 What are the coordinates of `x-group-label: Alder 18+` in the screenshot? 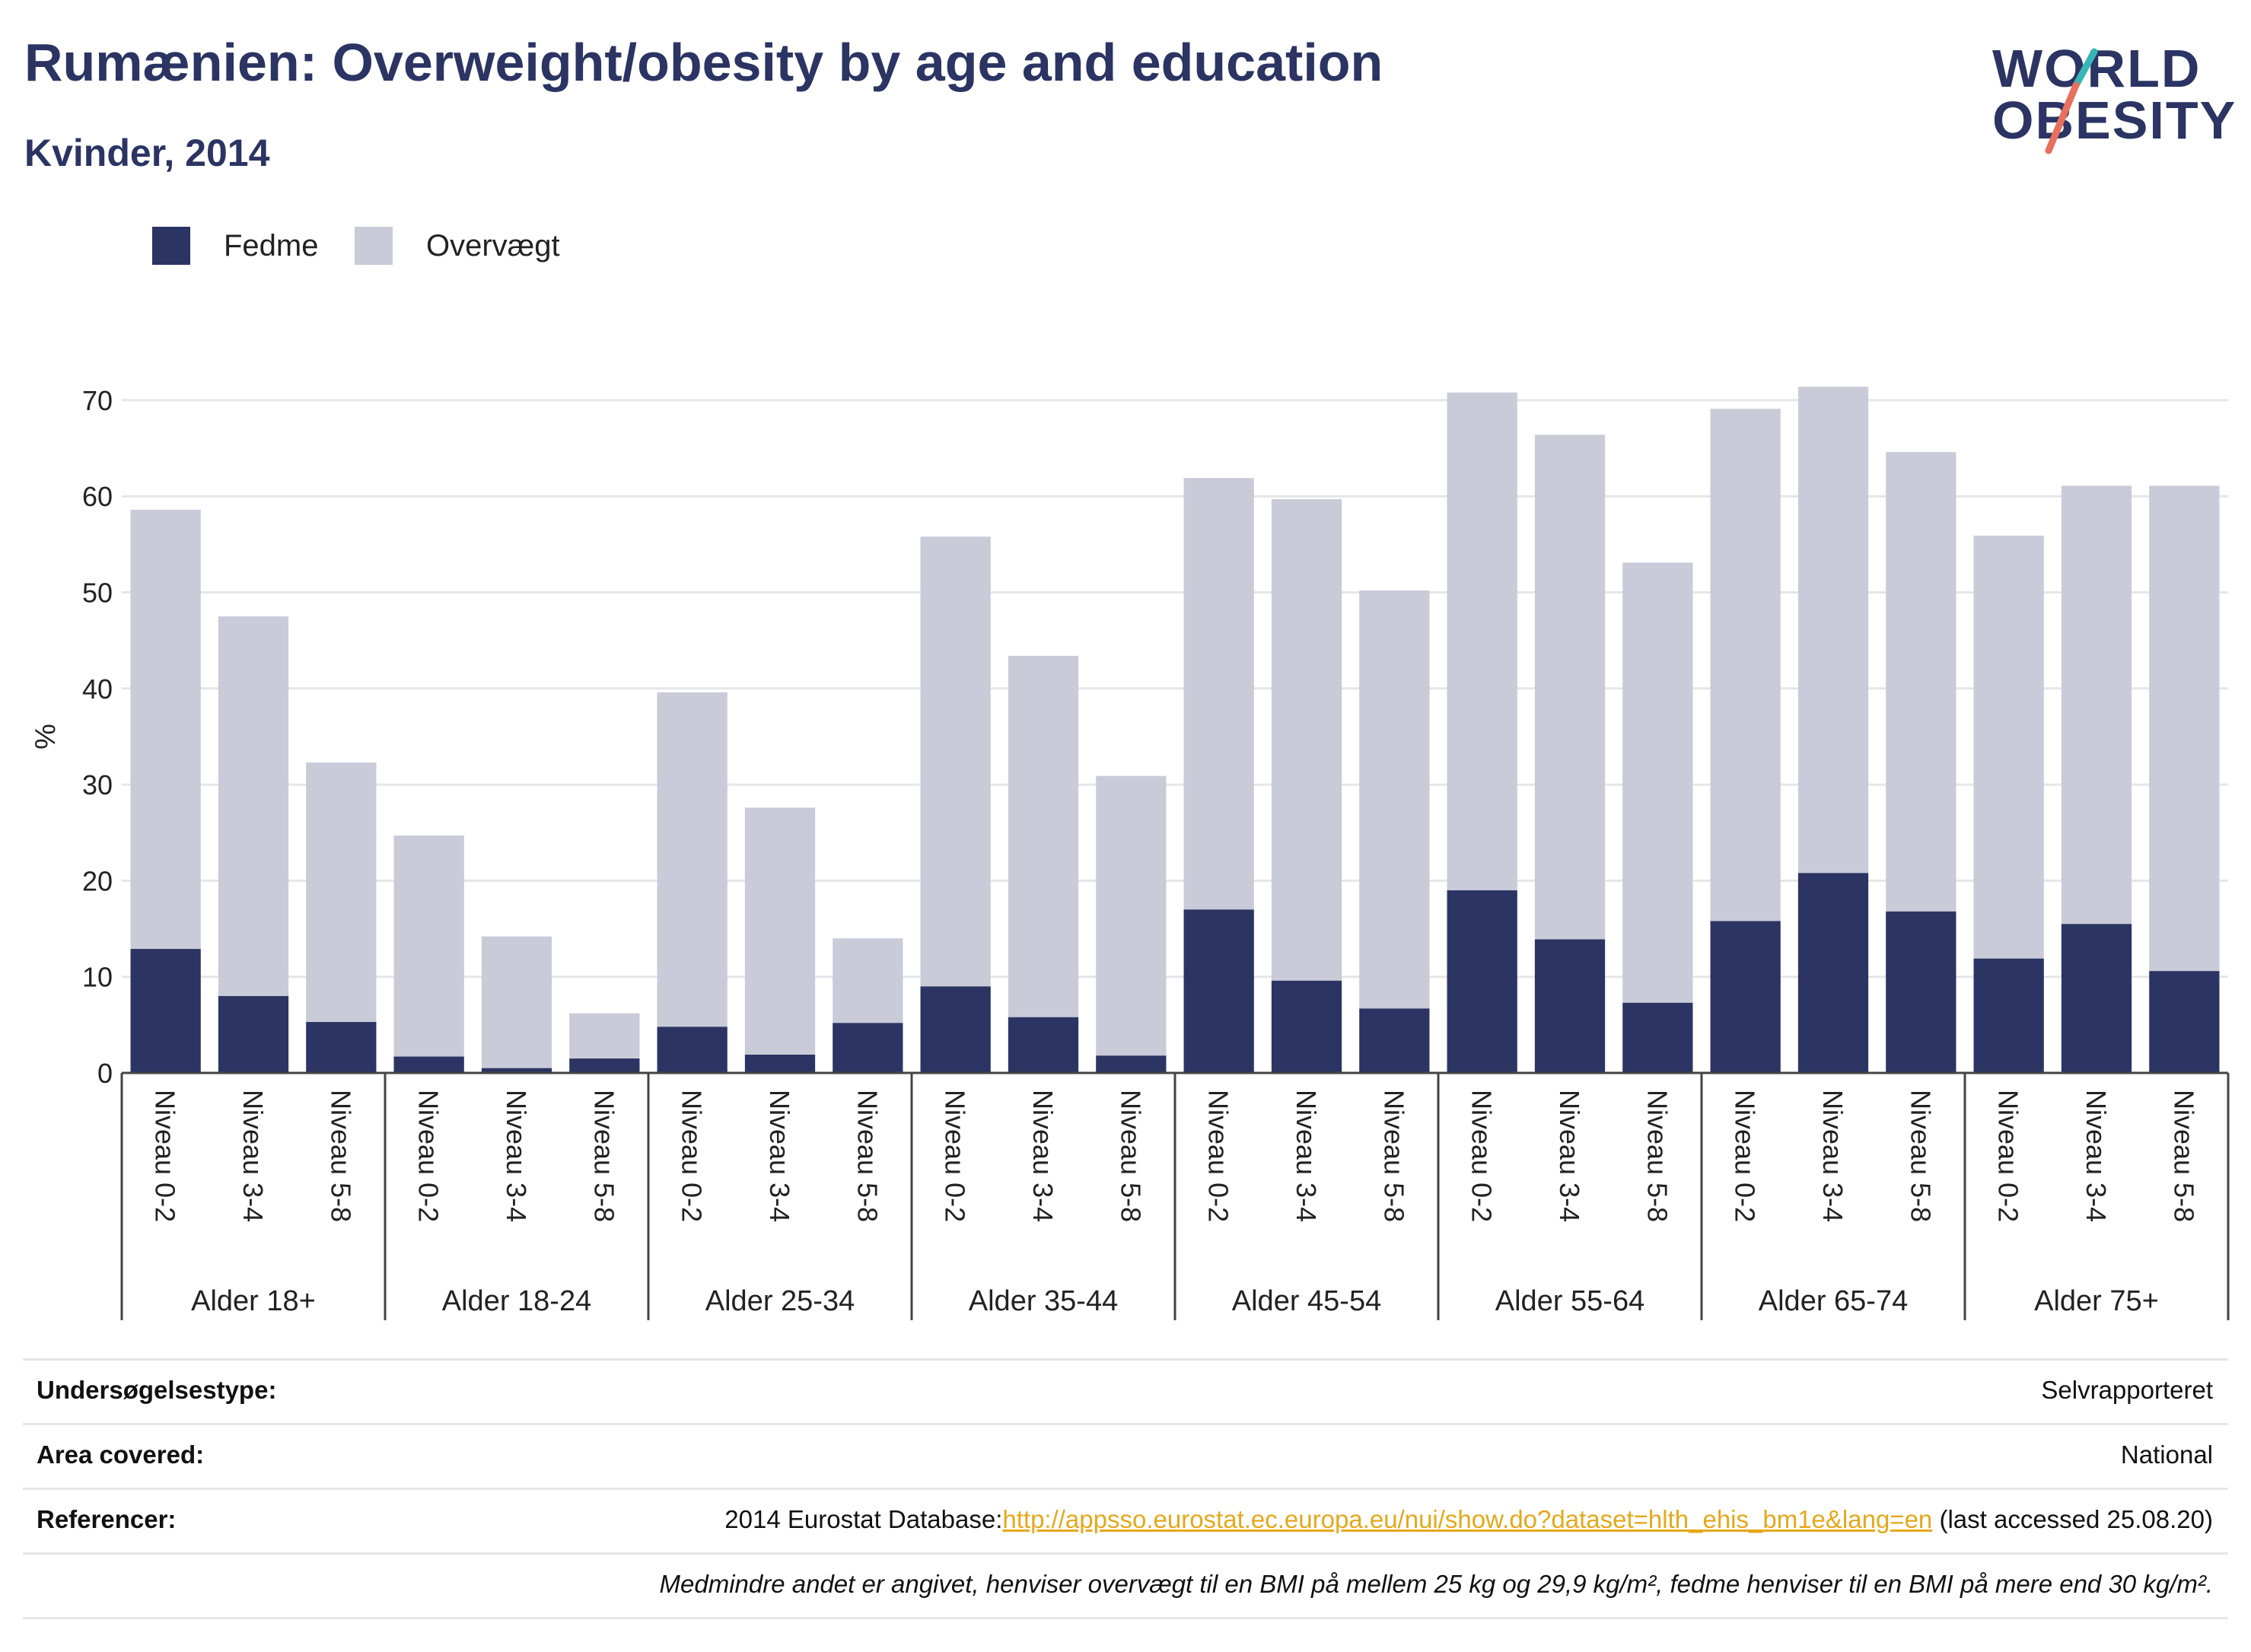 It's located at (253, 1301).